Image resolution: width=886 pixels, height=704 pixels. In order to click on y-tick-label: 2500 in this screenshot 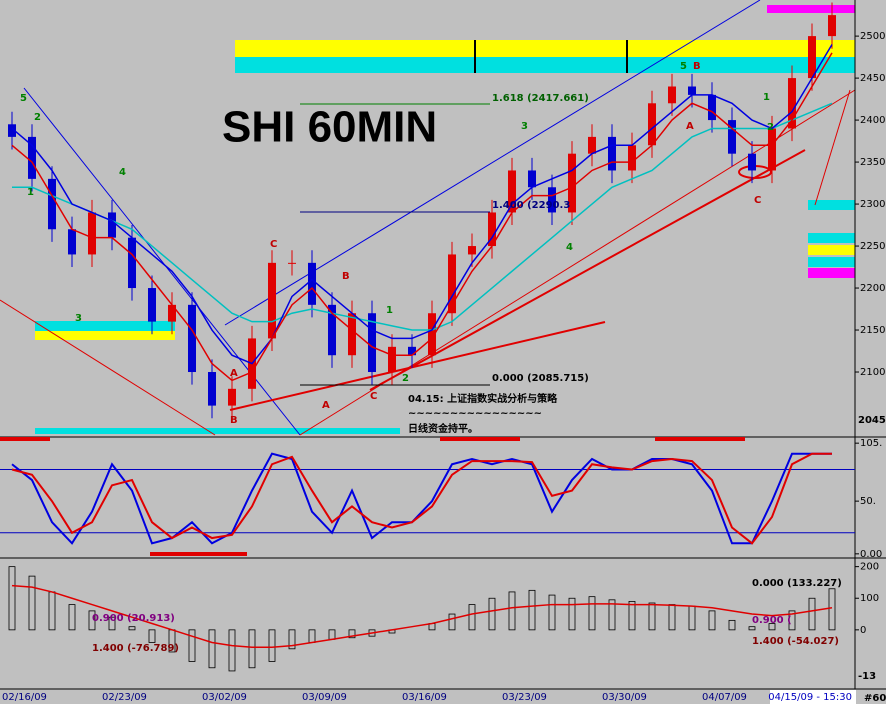, I will do `click(872, 36)`.